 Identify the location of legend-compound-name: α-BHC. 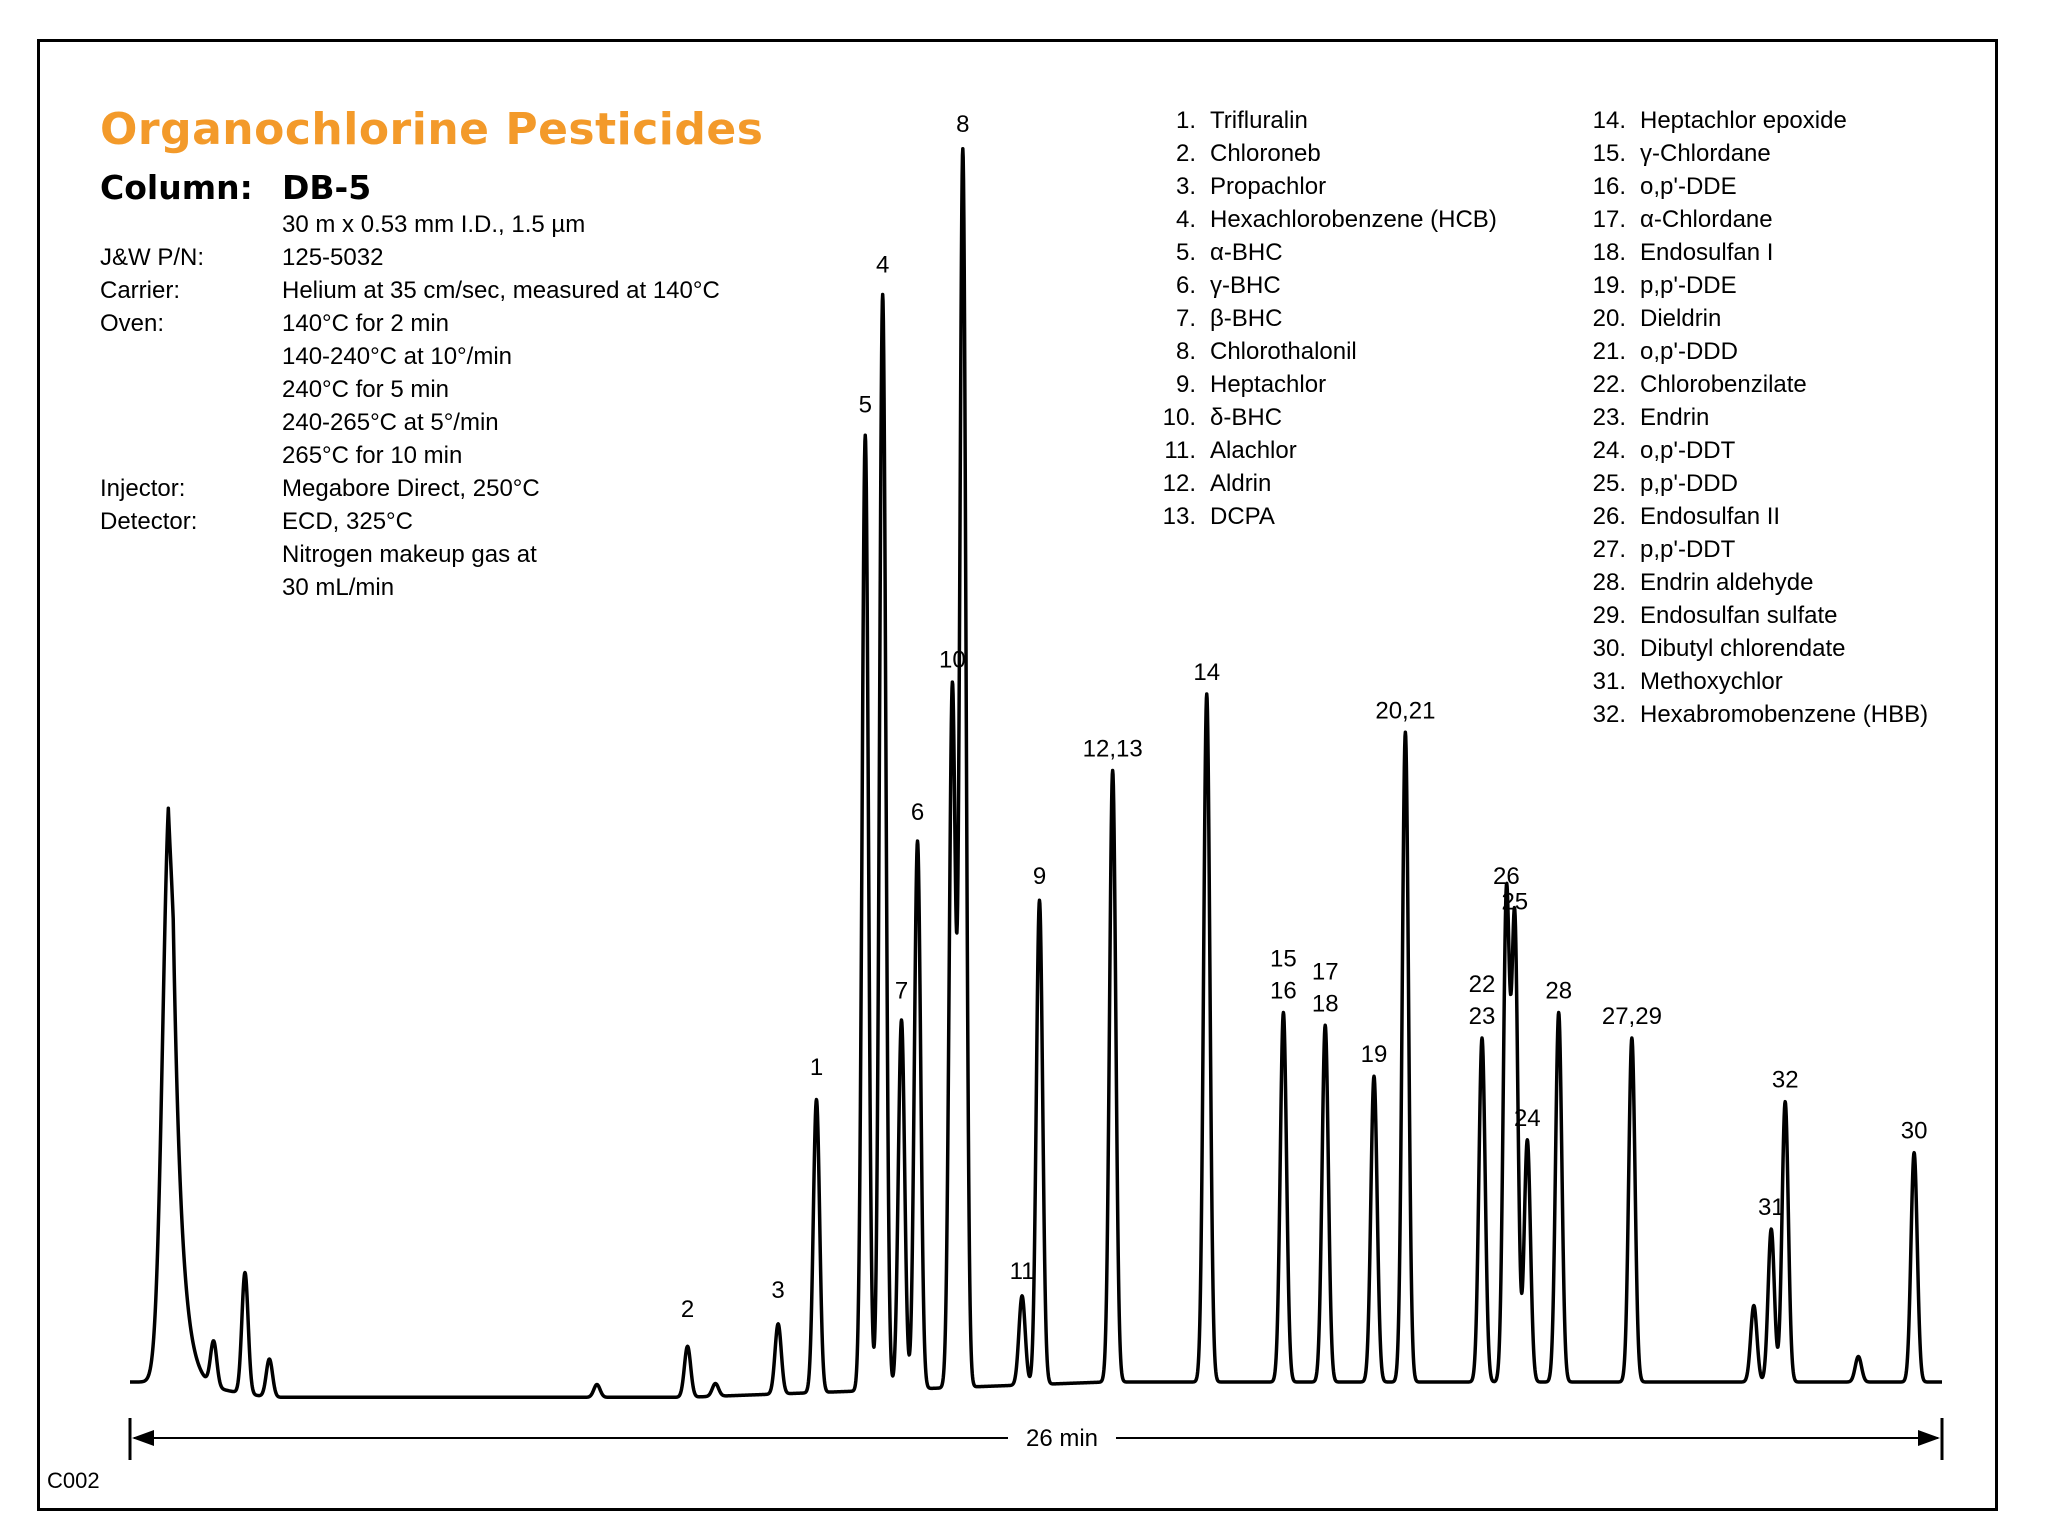
(1246, 252).